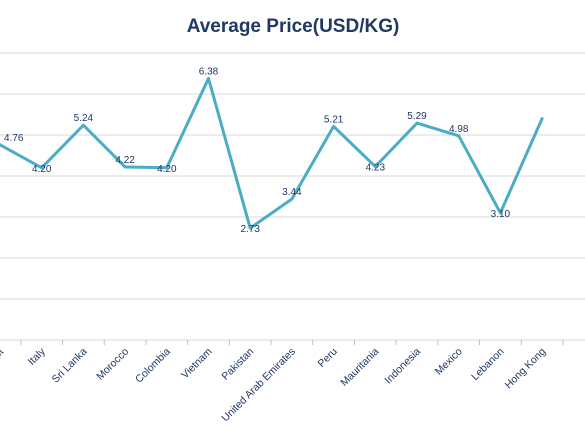 This screenshot has height=441, width=585. I want to click on data-label: 4.23, so click(376, 168).